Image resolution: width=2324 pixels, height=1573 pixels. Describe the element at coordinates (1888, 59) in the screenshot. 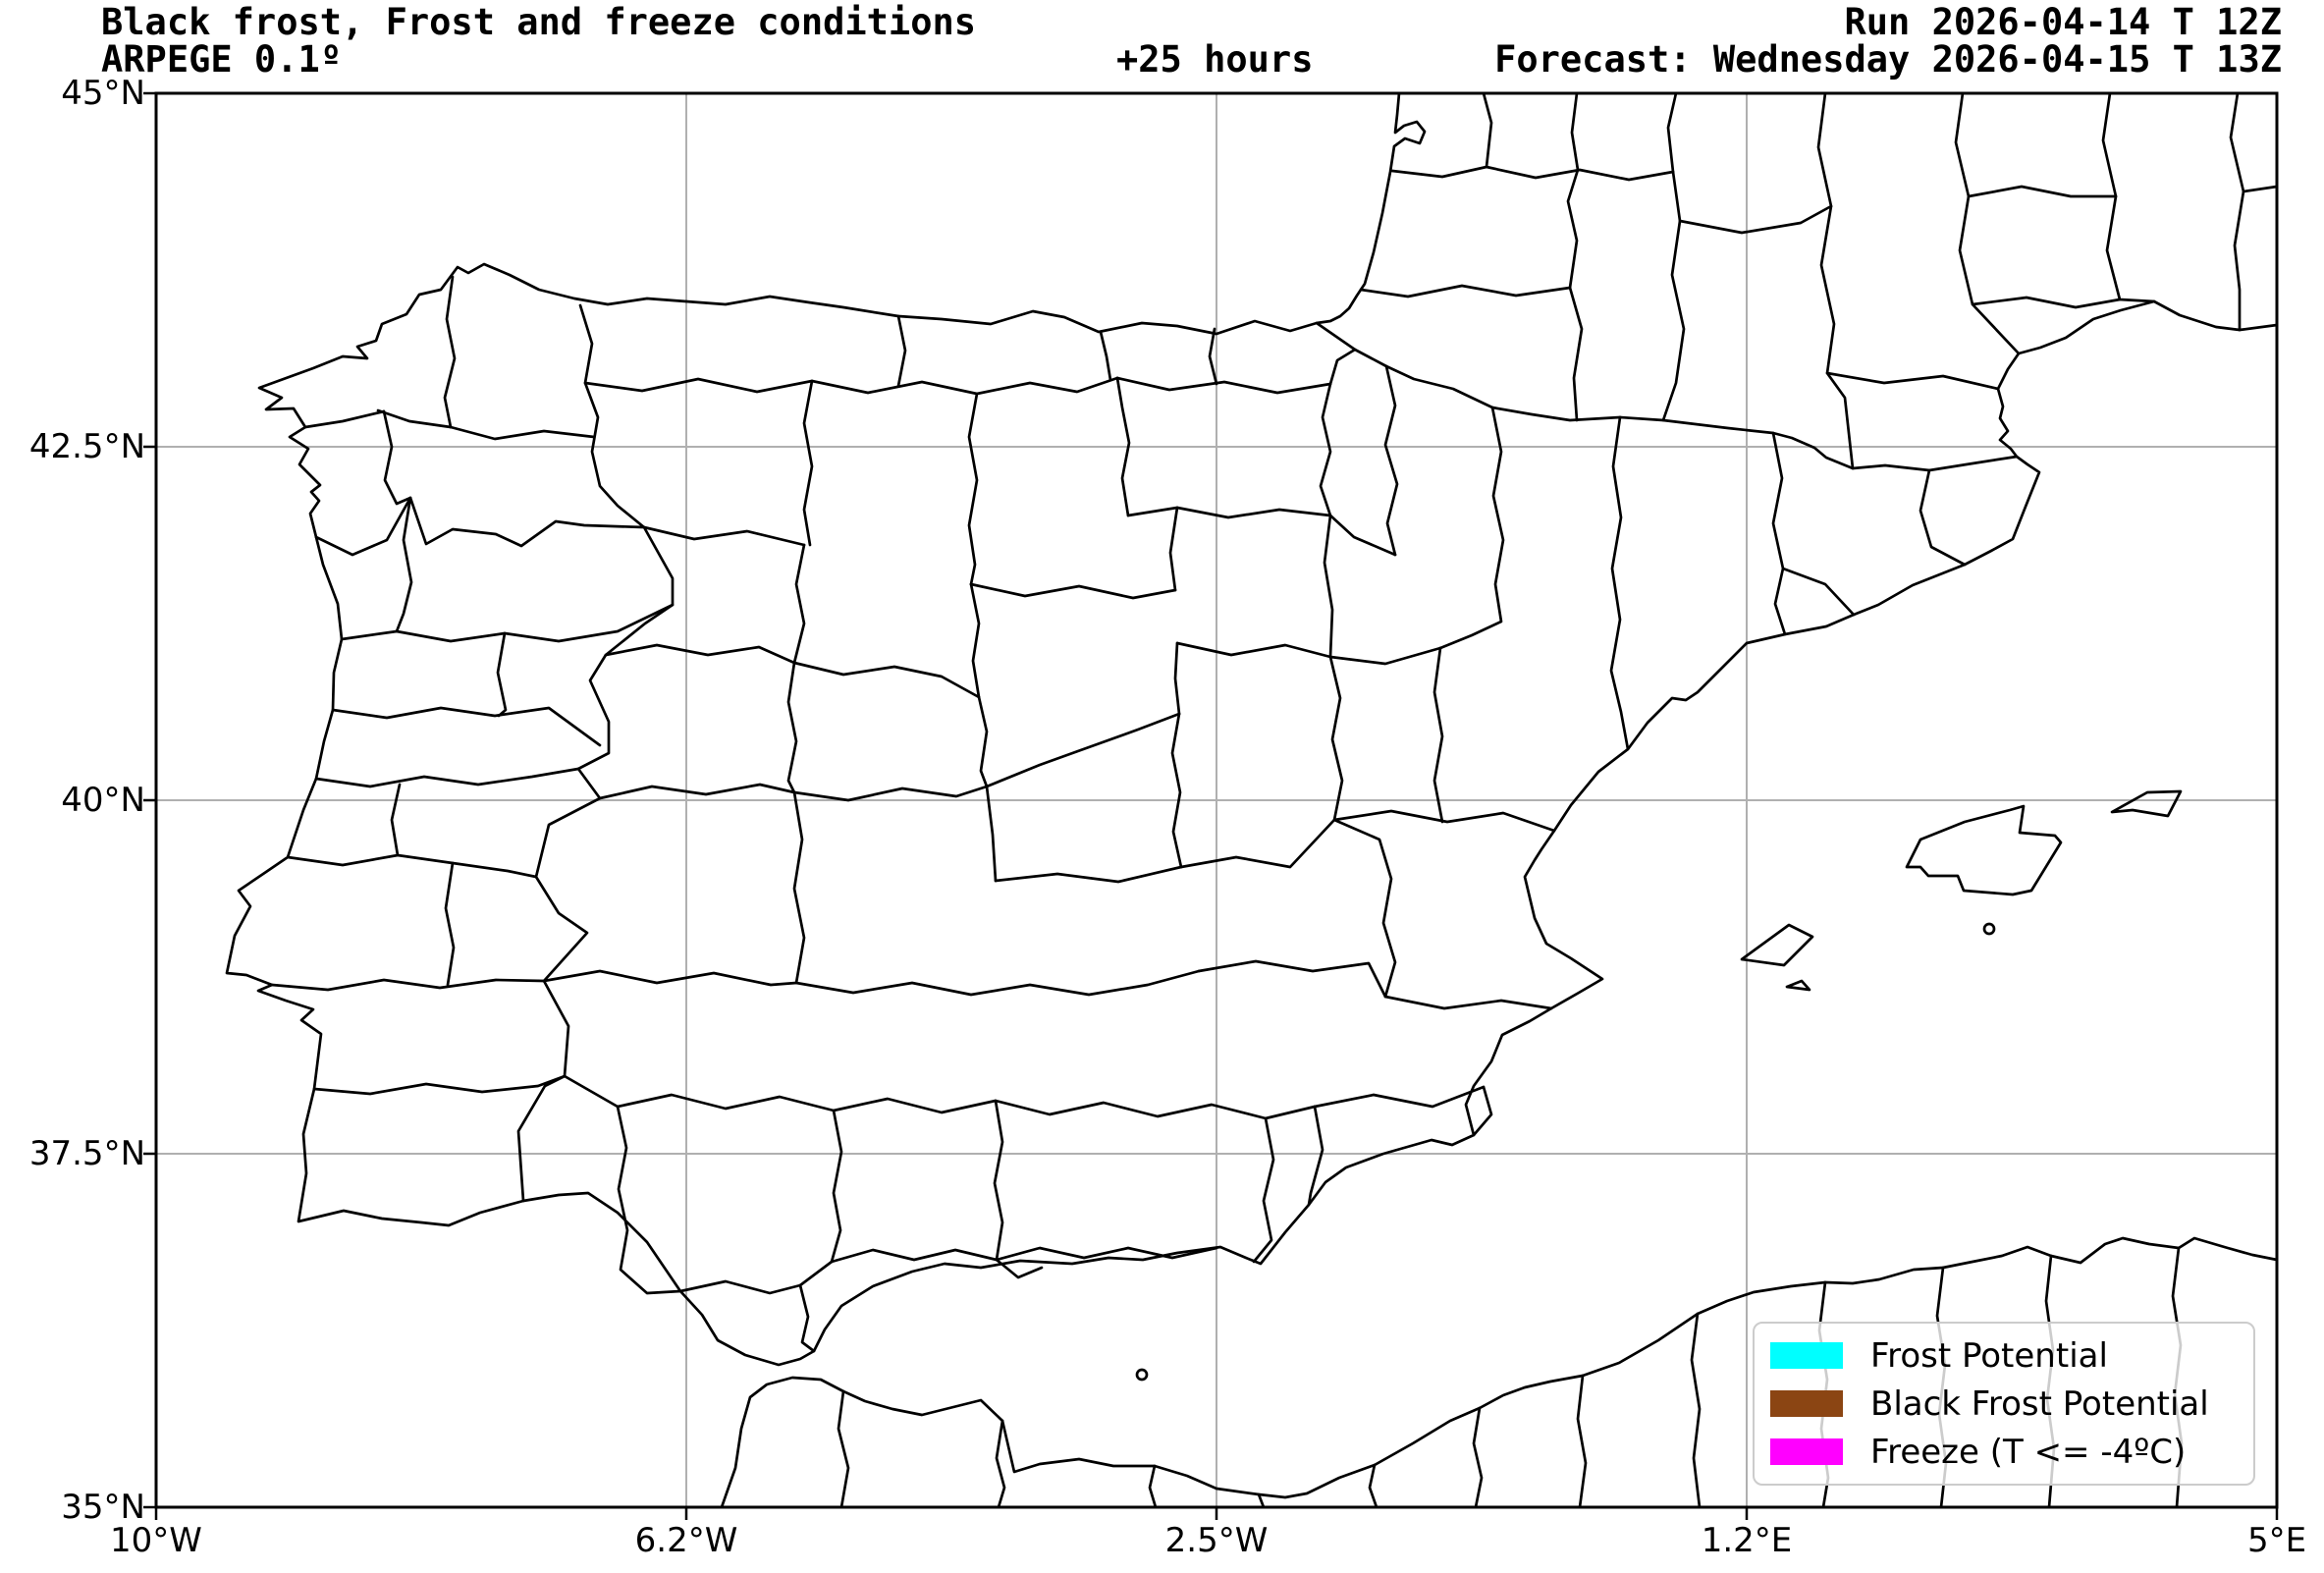

I see `forecast-label: Forecast: Wednesday 2026-04-15 T 13Z` at that location.